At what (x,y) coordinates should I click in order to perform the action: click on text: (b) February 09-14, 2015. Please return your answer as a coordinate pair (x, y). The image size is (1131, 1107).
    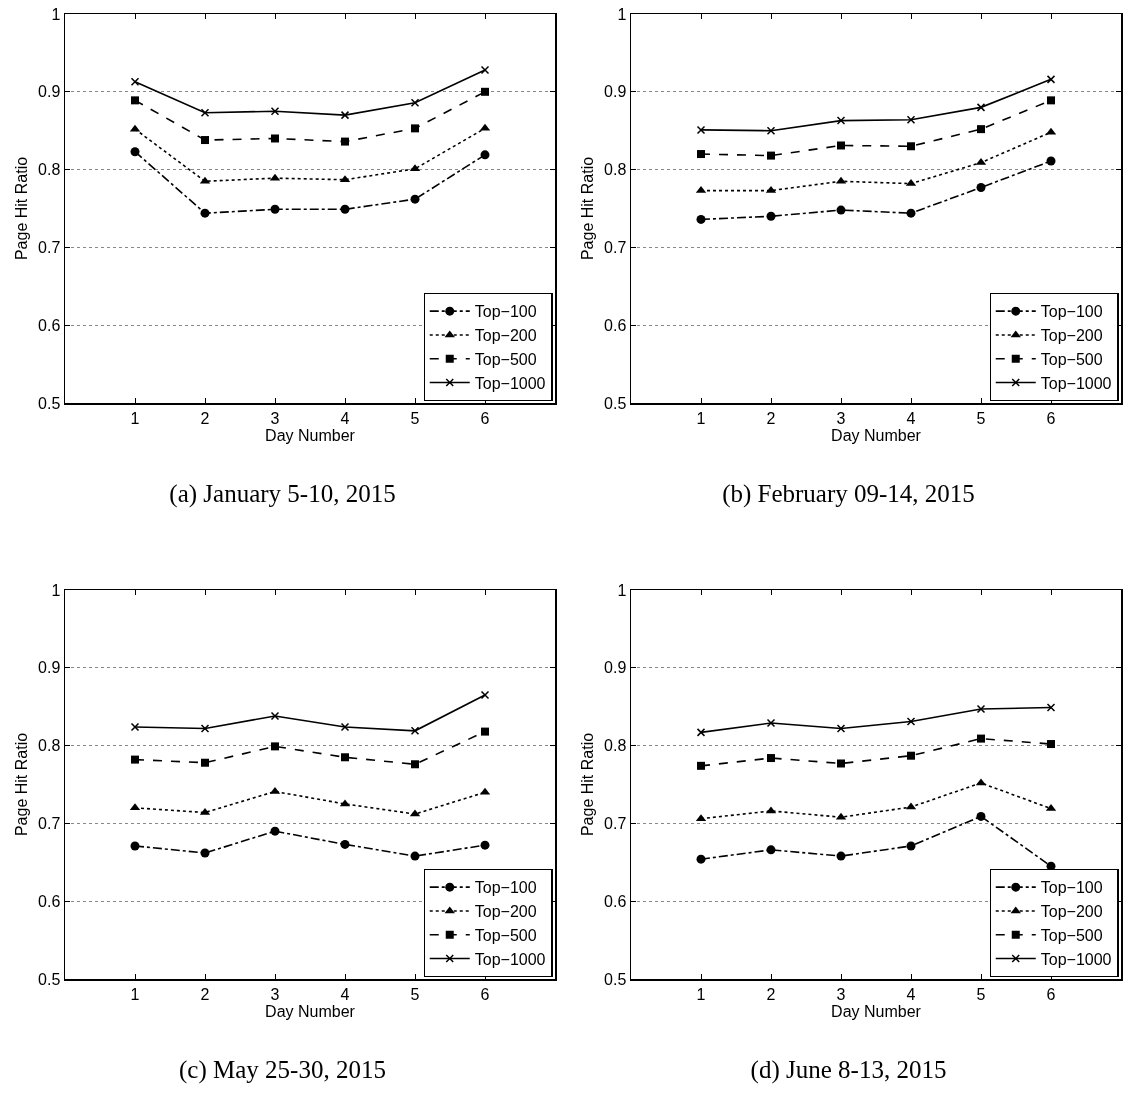
    Looking at the image, I should click on (848, 494).